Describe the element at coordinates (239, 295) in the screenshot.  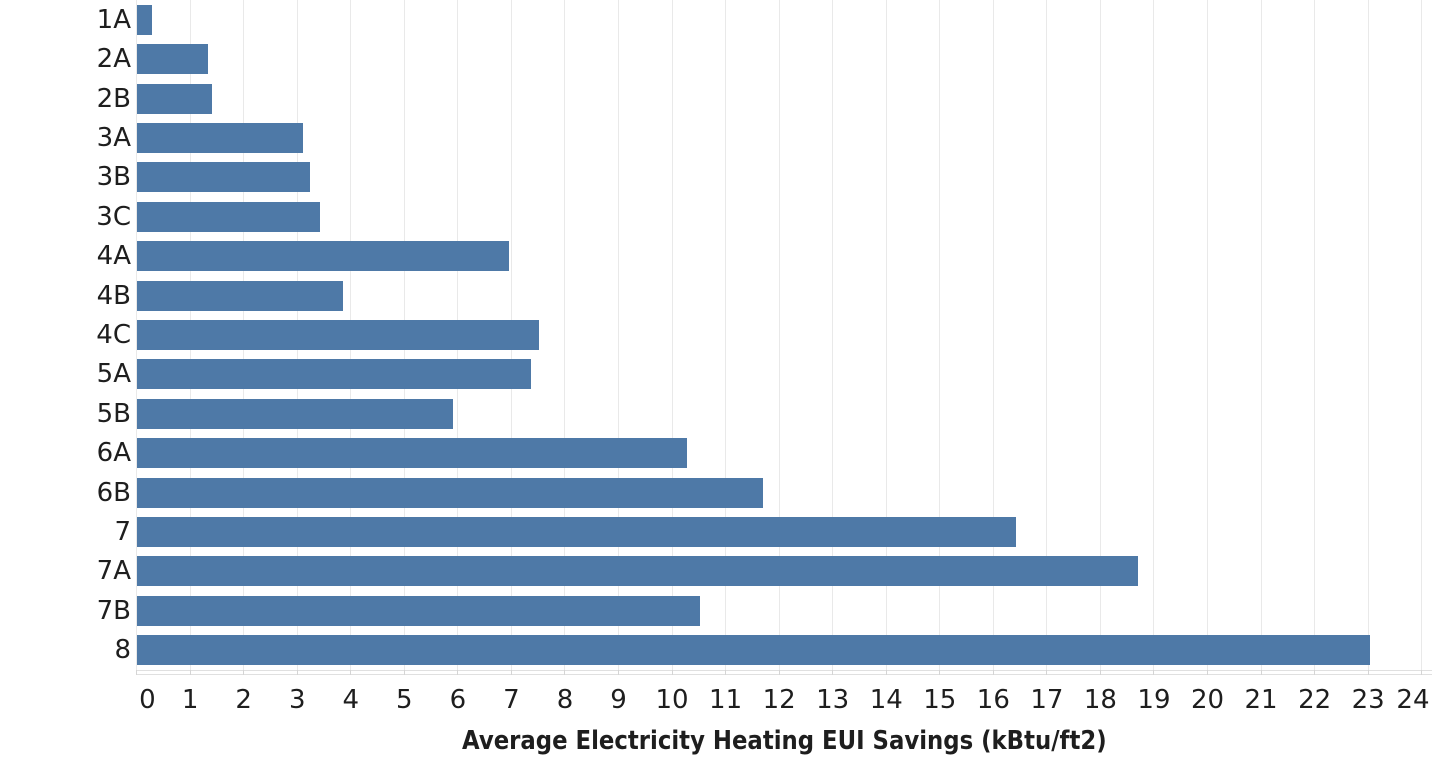
I see `bar-4B` at that location.